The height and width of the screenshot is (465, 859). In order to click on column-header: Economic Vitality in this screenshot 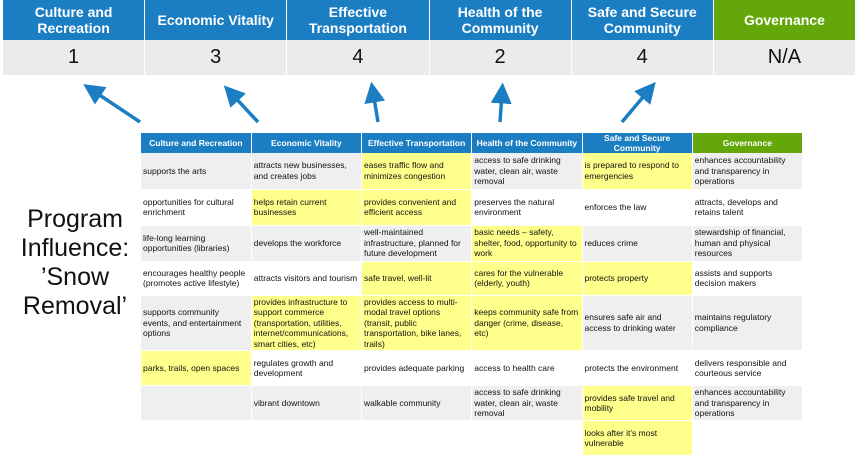, I will do `click(307, 143)`.